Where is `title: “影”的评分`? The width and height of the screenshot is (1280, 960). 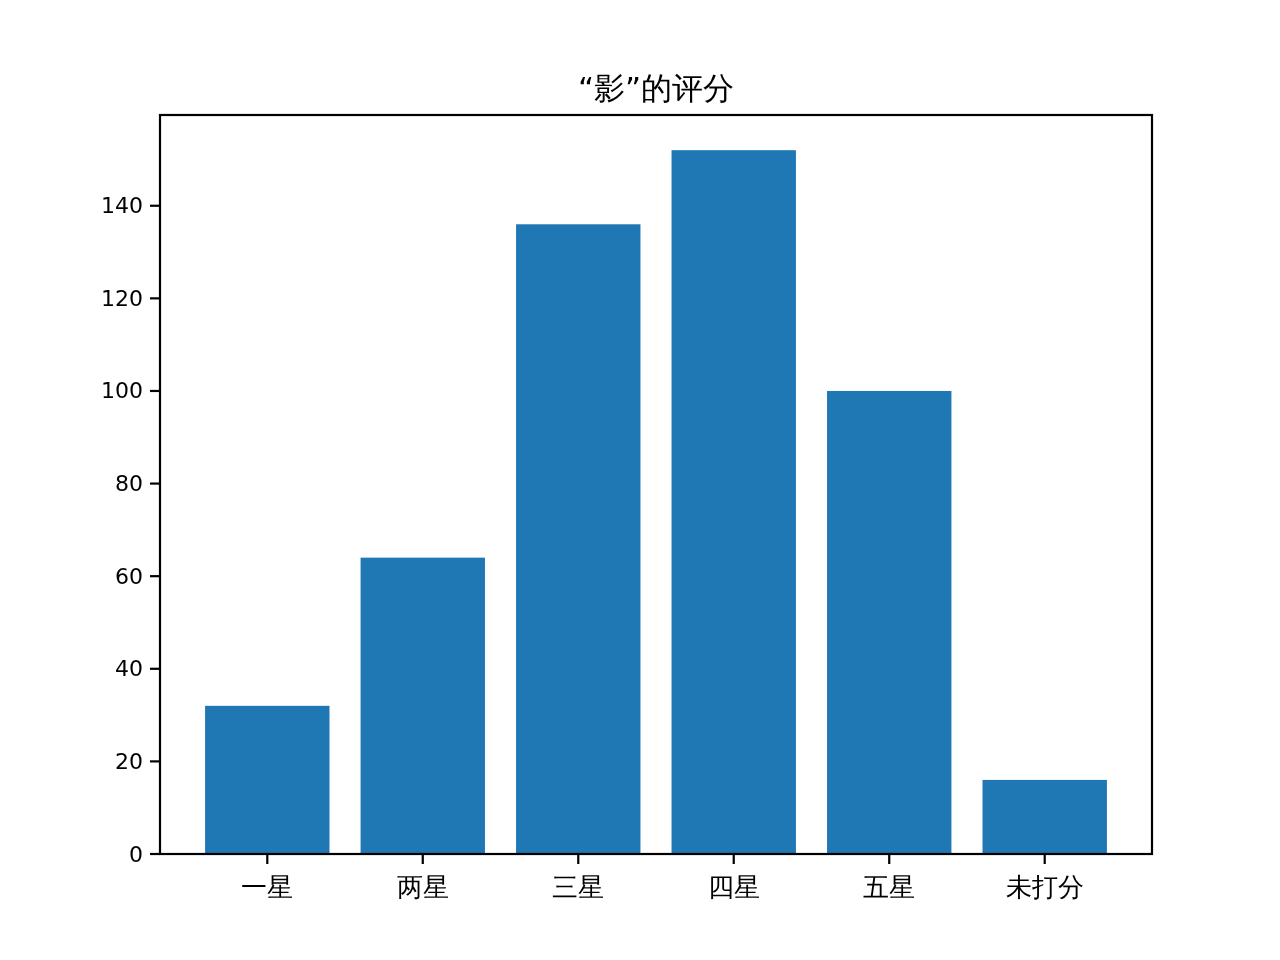
title: “影”的评分 is located at coordinates (656, 88).